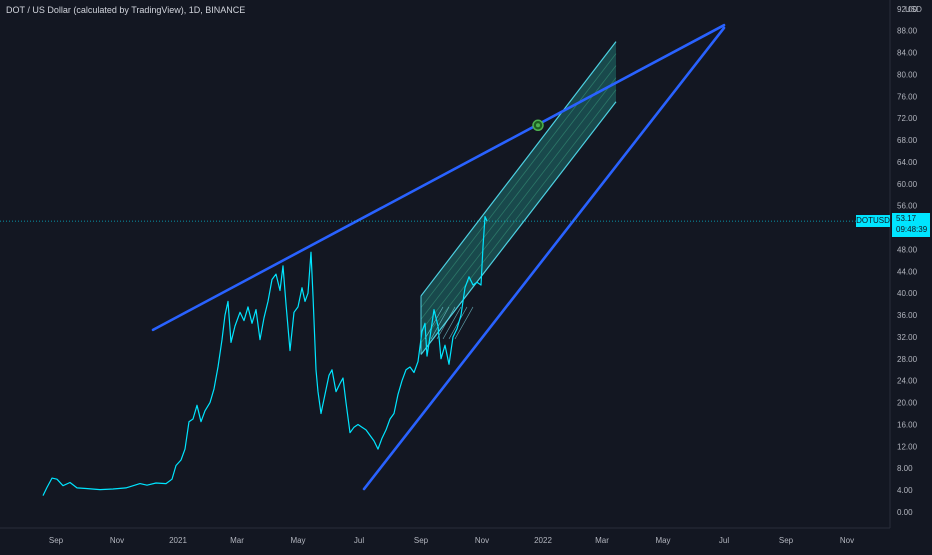 This screenshot has height=555, width=932. What do you see at coordinates (905, 490) in the screenshot?
I see `price-tick-label: 4.00` at bounding box center [905, 490].